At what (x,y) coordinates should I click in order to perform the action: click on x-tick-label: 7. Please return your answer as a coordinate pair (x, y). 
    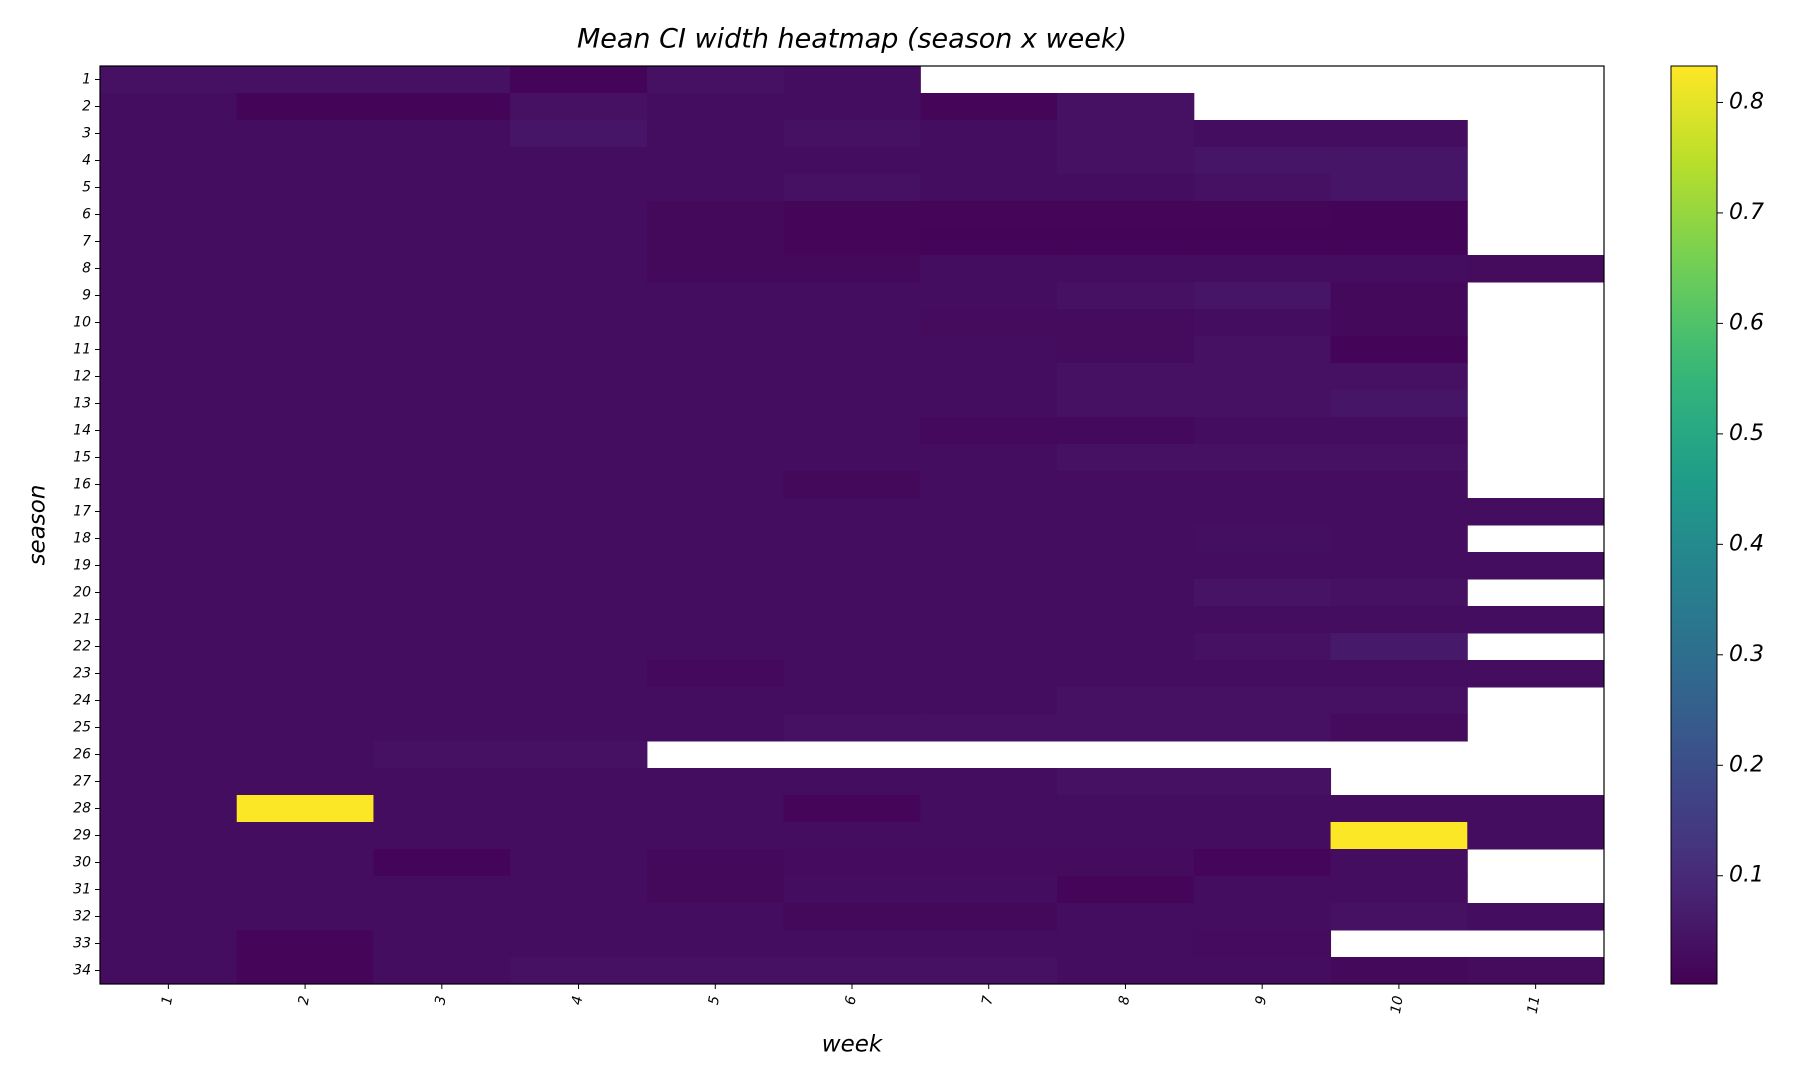
    Looking at the image, I should click on (987, 1001).